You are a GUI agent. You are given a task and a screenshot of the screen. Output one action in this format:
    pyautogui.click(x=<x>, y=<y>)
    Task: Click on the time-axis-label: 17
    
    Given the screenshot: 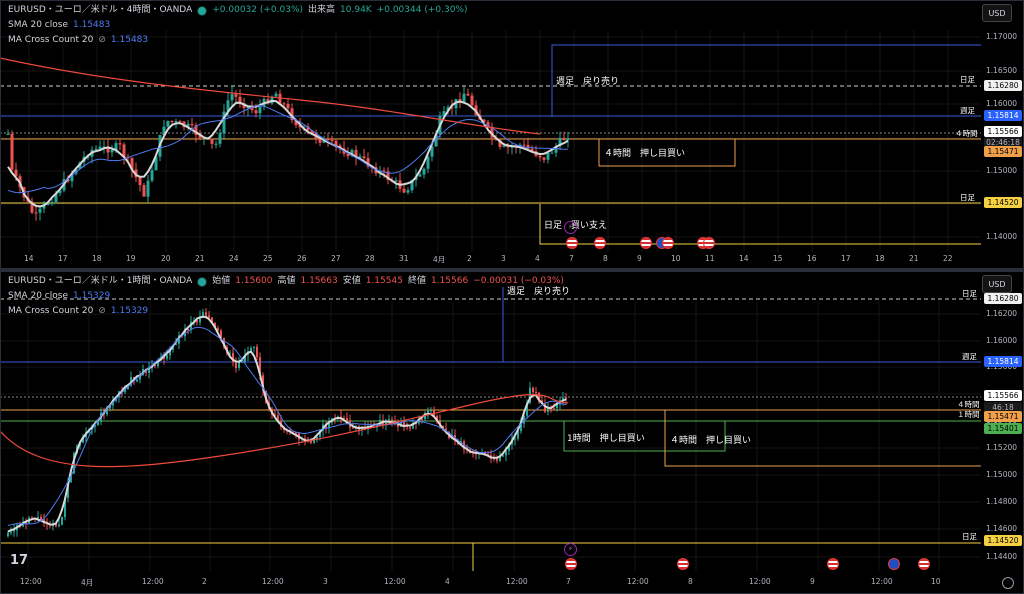 What is the action you would take?
    pyautogui.click(x=846, y=258)
    